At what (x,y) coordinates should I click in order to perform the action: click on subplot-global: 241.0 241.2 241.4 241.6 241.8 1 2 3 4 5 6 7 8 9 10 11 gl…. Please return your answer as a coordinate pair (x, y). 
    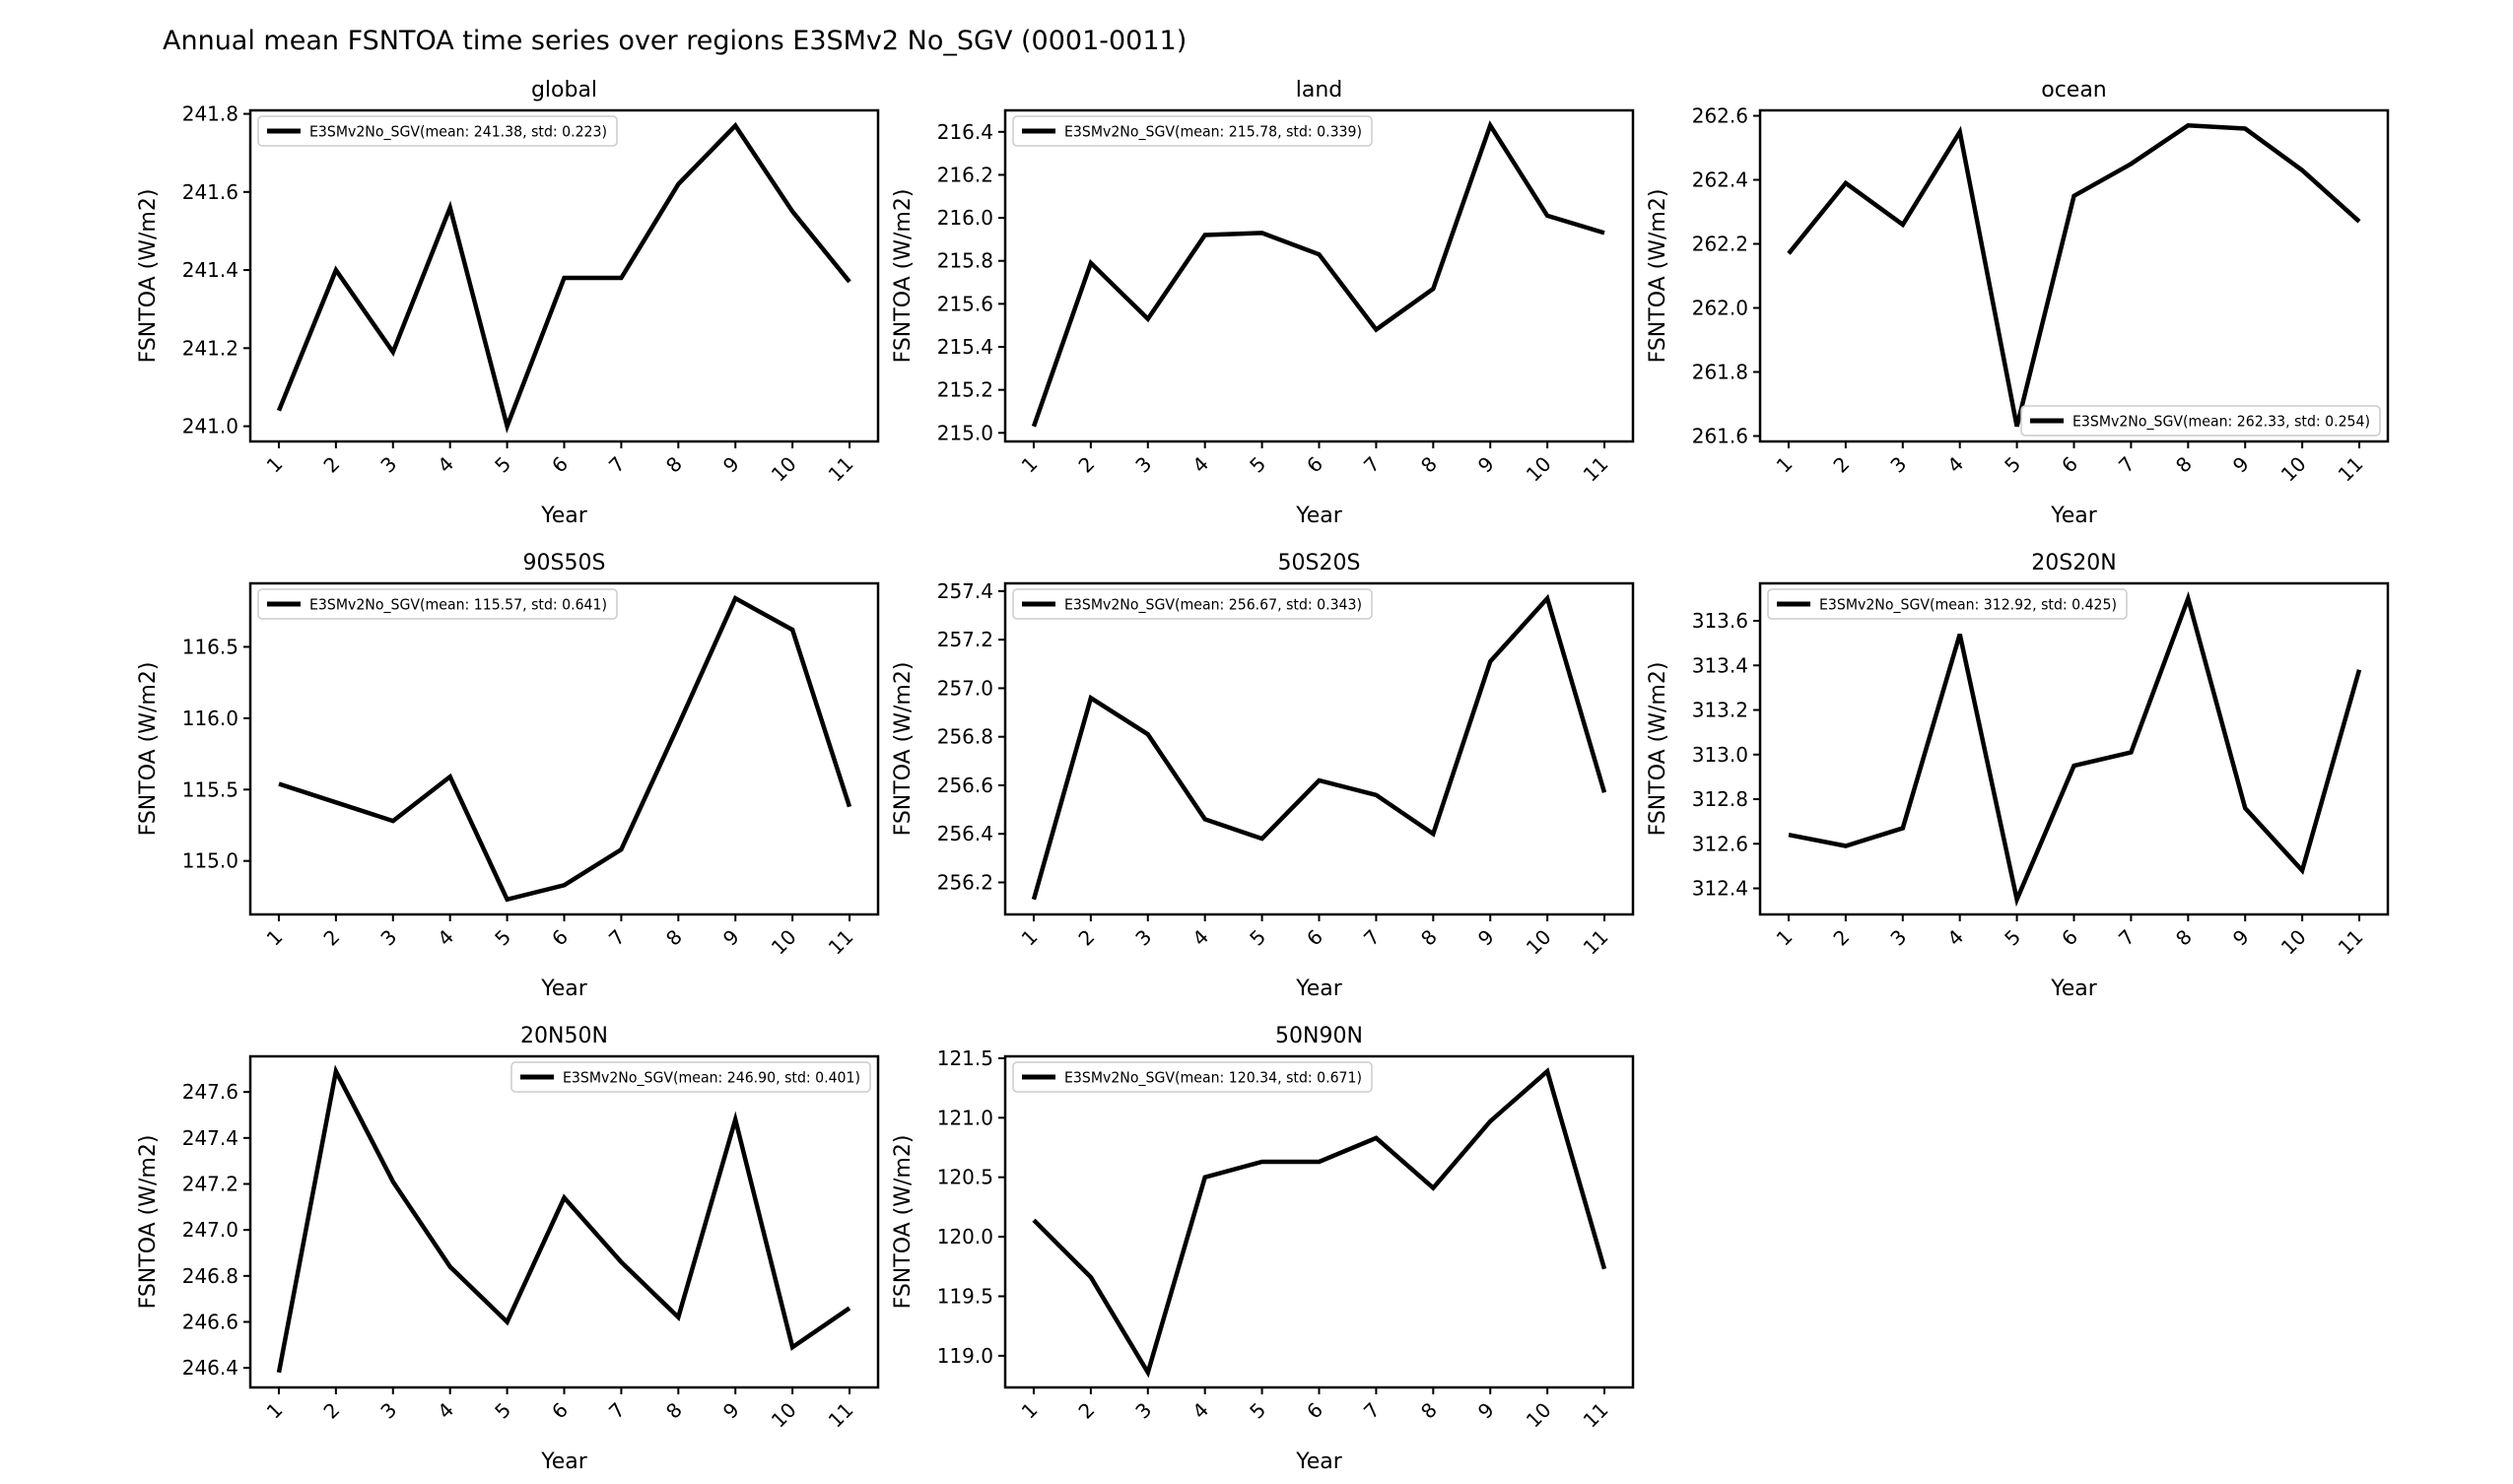
    Looking at the image, I should click on (483, 297).